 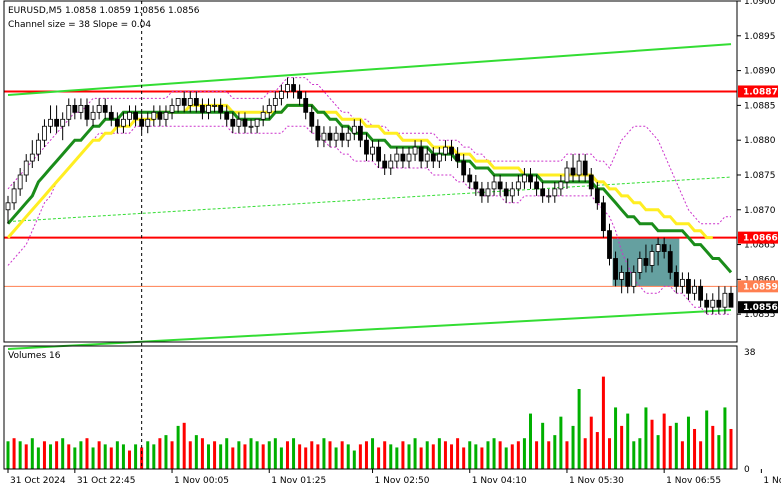 What do you see at coordinates (298, 481) in the screenshot?
I see `time-tick-label-3: 1 Nov 01:25` at bounding box center [298, 481].